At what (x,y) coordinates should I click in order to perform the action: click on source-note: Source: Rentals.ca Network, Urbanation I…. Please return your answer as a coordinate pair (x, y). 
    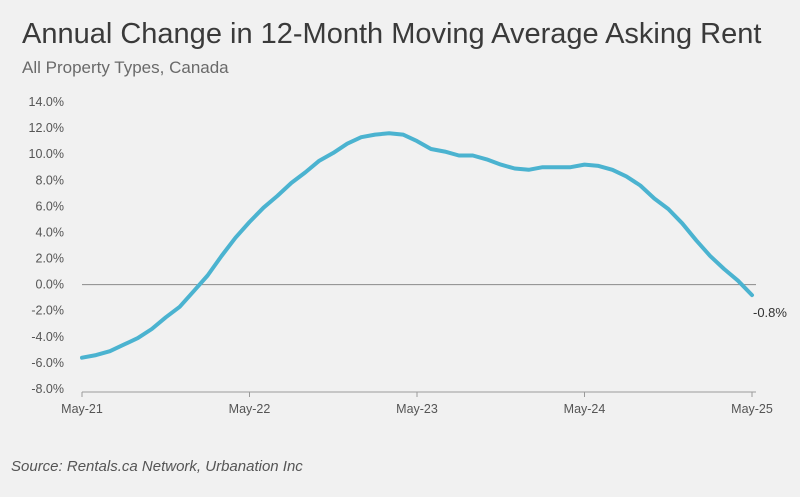
    Looking at the image, I should click on (157, 466).